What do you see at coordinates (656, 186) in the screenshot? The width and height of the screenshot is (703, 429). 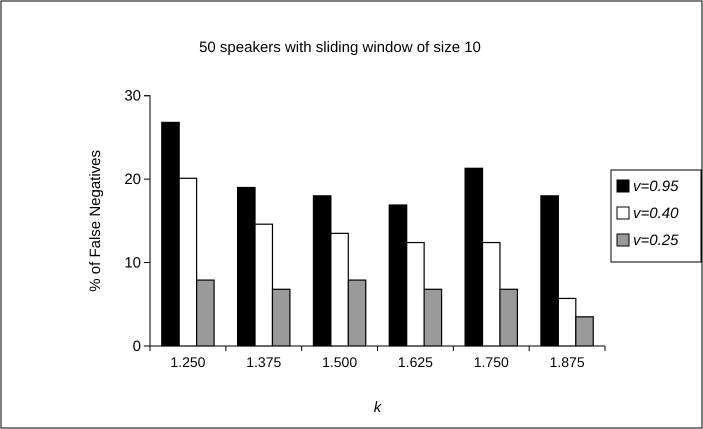 I see `legend-label: v=0.95` at bounding box center [656, 186].